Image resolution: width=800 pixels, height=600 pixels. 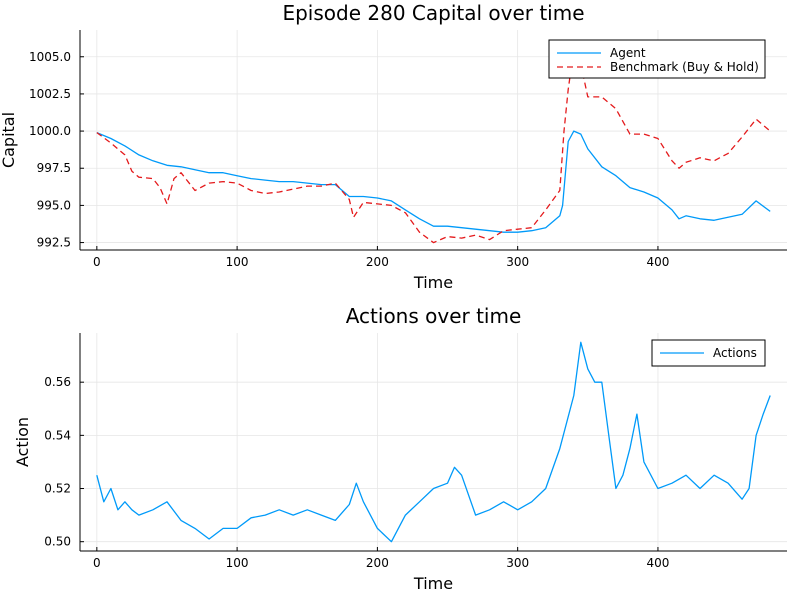 I want to click on y-tick-label: 0.50, so click(x=57, y=542).